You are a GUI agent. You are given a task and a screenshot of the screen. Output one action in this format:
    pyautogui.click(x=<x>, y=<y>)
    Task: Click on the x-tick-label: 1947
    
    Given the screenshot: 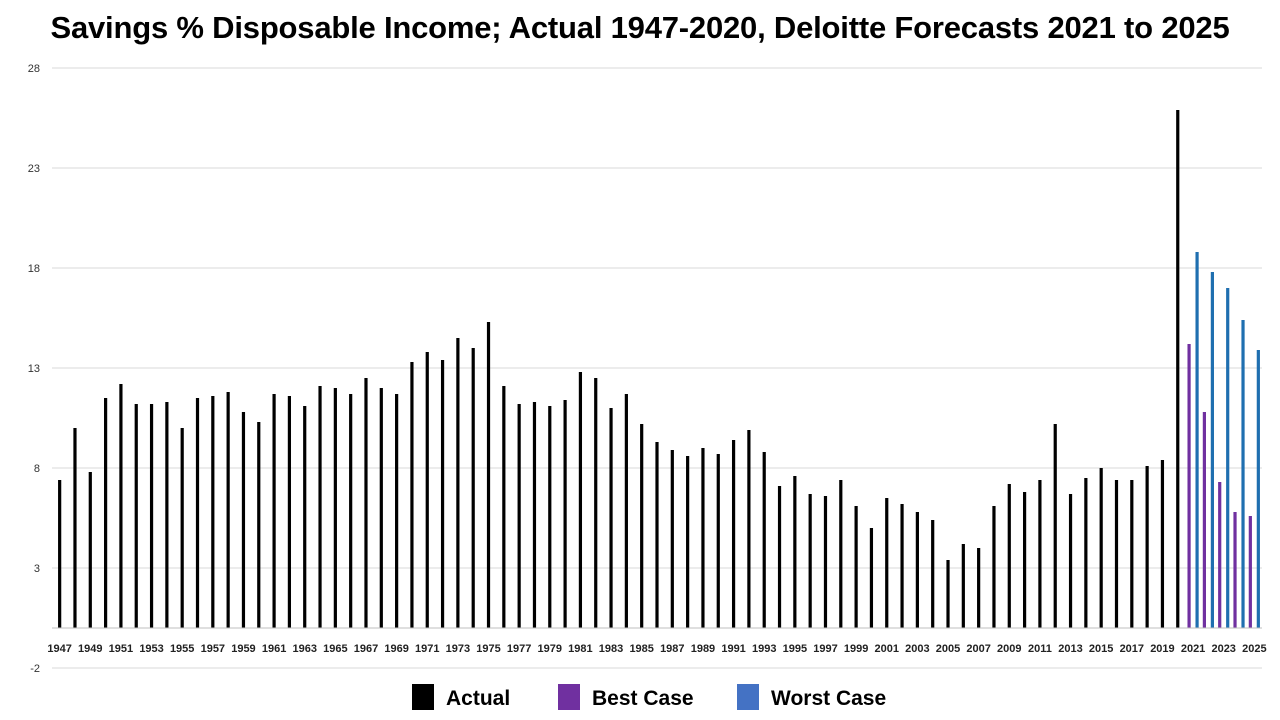 What is the action you would take?
    pyautogui.click(x=59, y=649)
    